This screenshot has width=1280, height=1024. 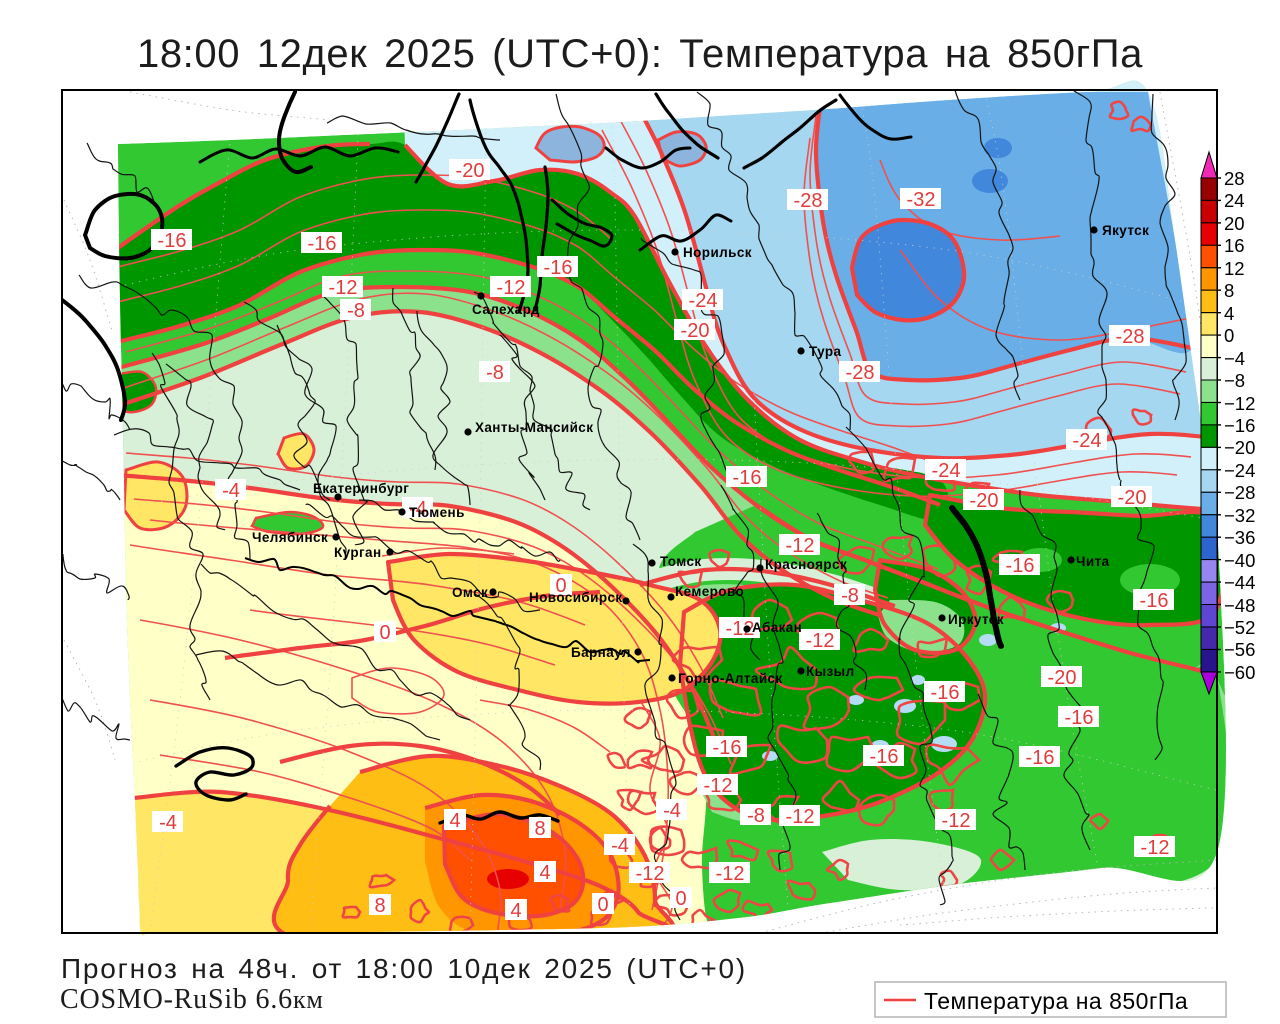 What do you see at coordinates (1234, 245) in the screenshot?
I see `svg-text: 16` at bounding box center [1234, 245].